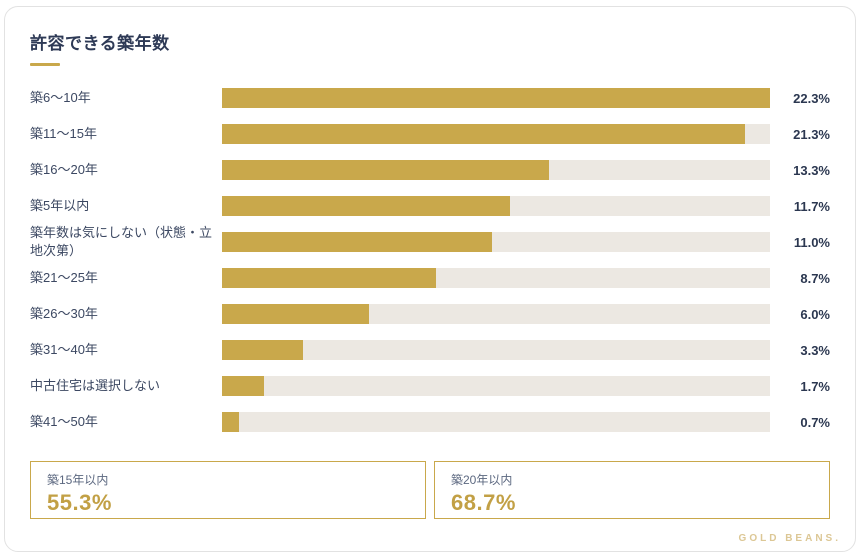 The width and height of the screenshot is (860, 556). What do you see at coordinates (632, 490) in the screenshot?
I see `summary-box-under20: 築20年以内 68.7%` at bounding box center [632, 490].